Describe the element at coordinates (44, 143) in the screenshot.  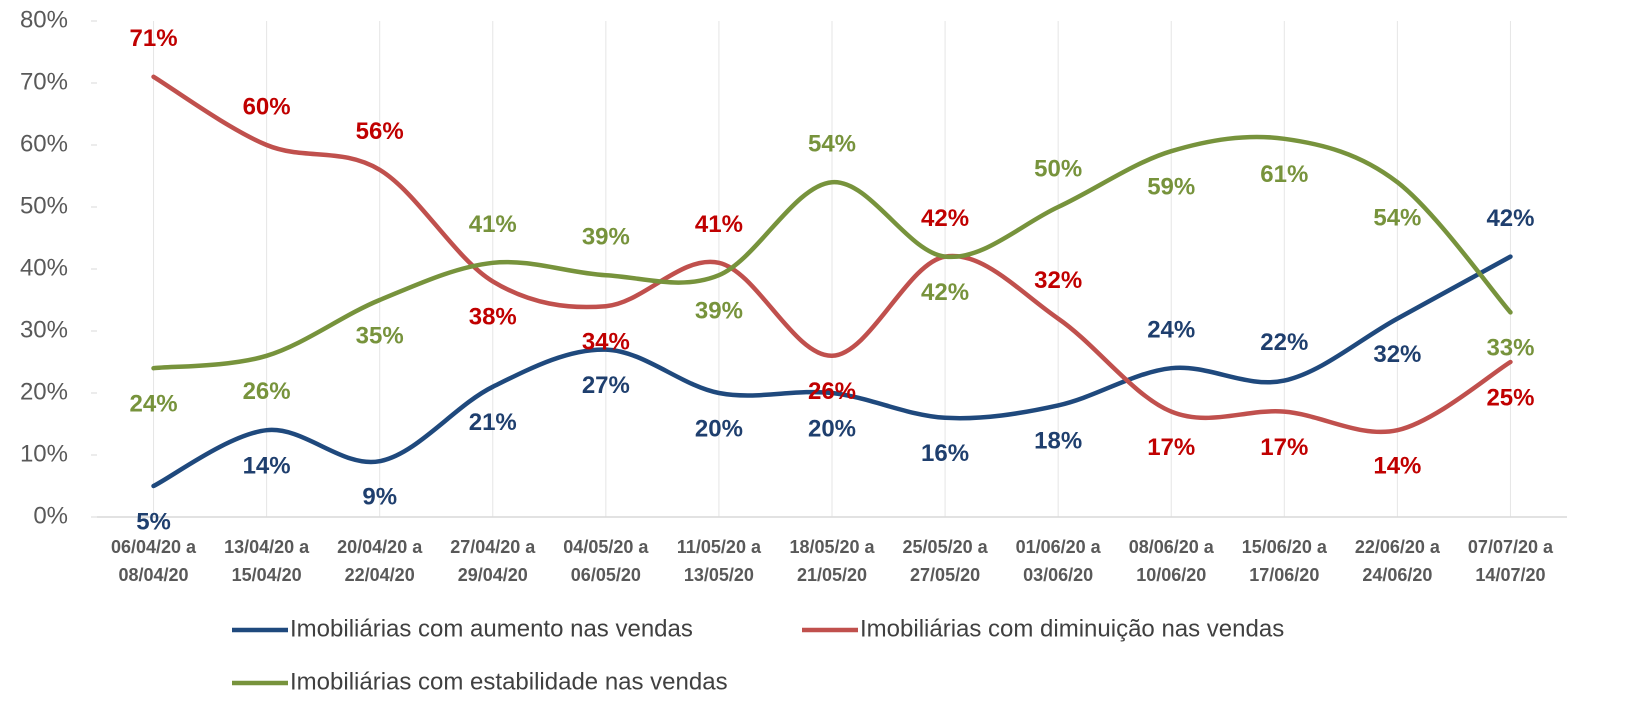
I see `y-tick-label: 60%` at that location.